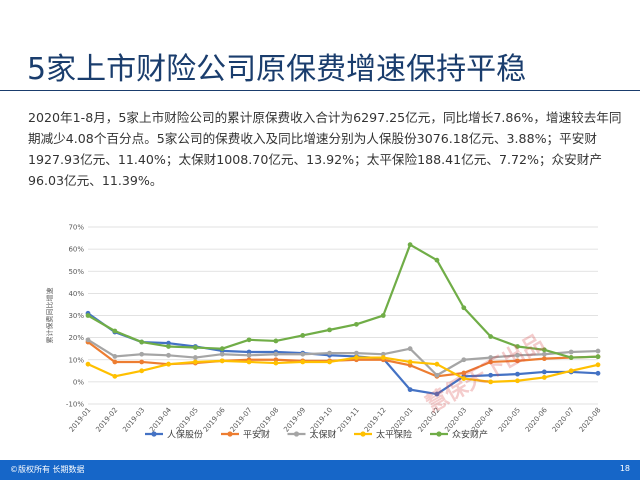 This screenshot has width=640, height=480. I want to click on footer-bar: ©版权所有 长期数据 18, so click(320, 470).